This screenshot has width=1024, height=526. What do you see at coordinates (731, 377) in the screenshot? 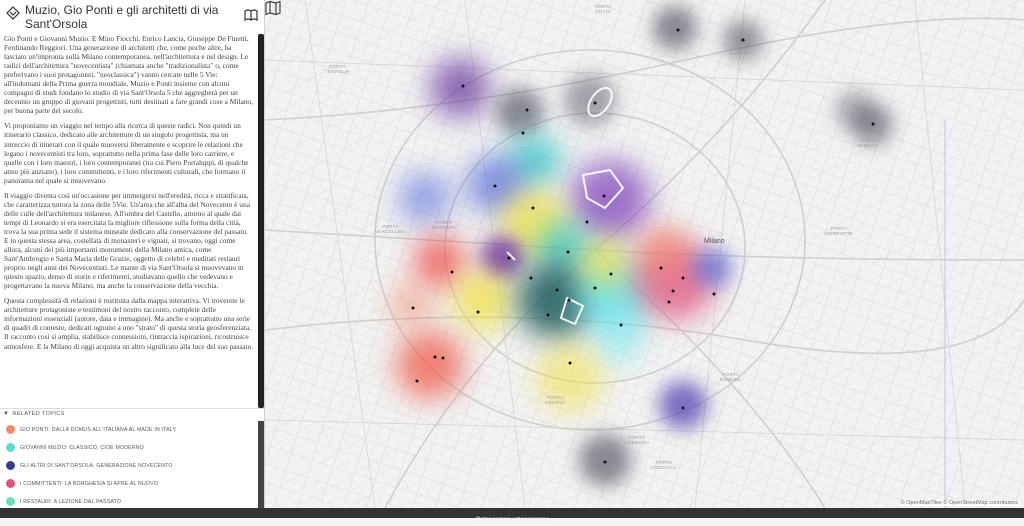
I see `place-label: PORTA ROMANA` at bounding box center [731, 377].